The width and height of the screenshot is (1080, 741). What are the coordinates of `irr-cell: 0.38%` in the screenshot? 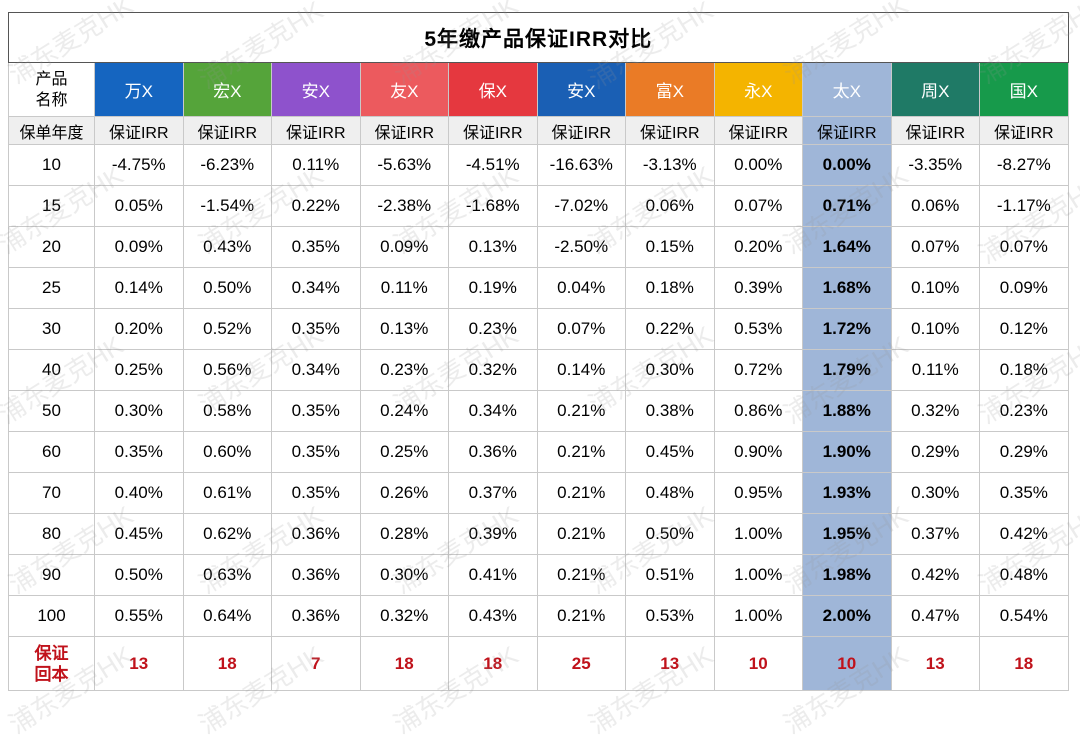 It's located at (670, 411).